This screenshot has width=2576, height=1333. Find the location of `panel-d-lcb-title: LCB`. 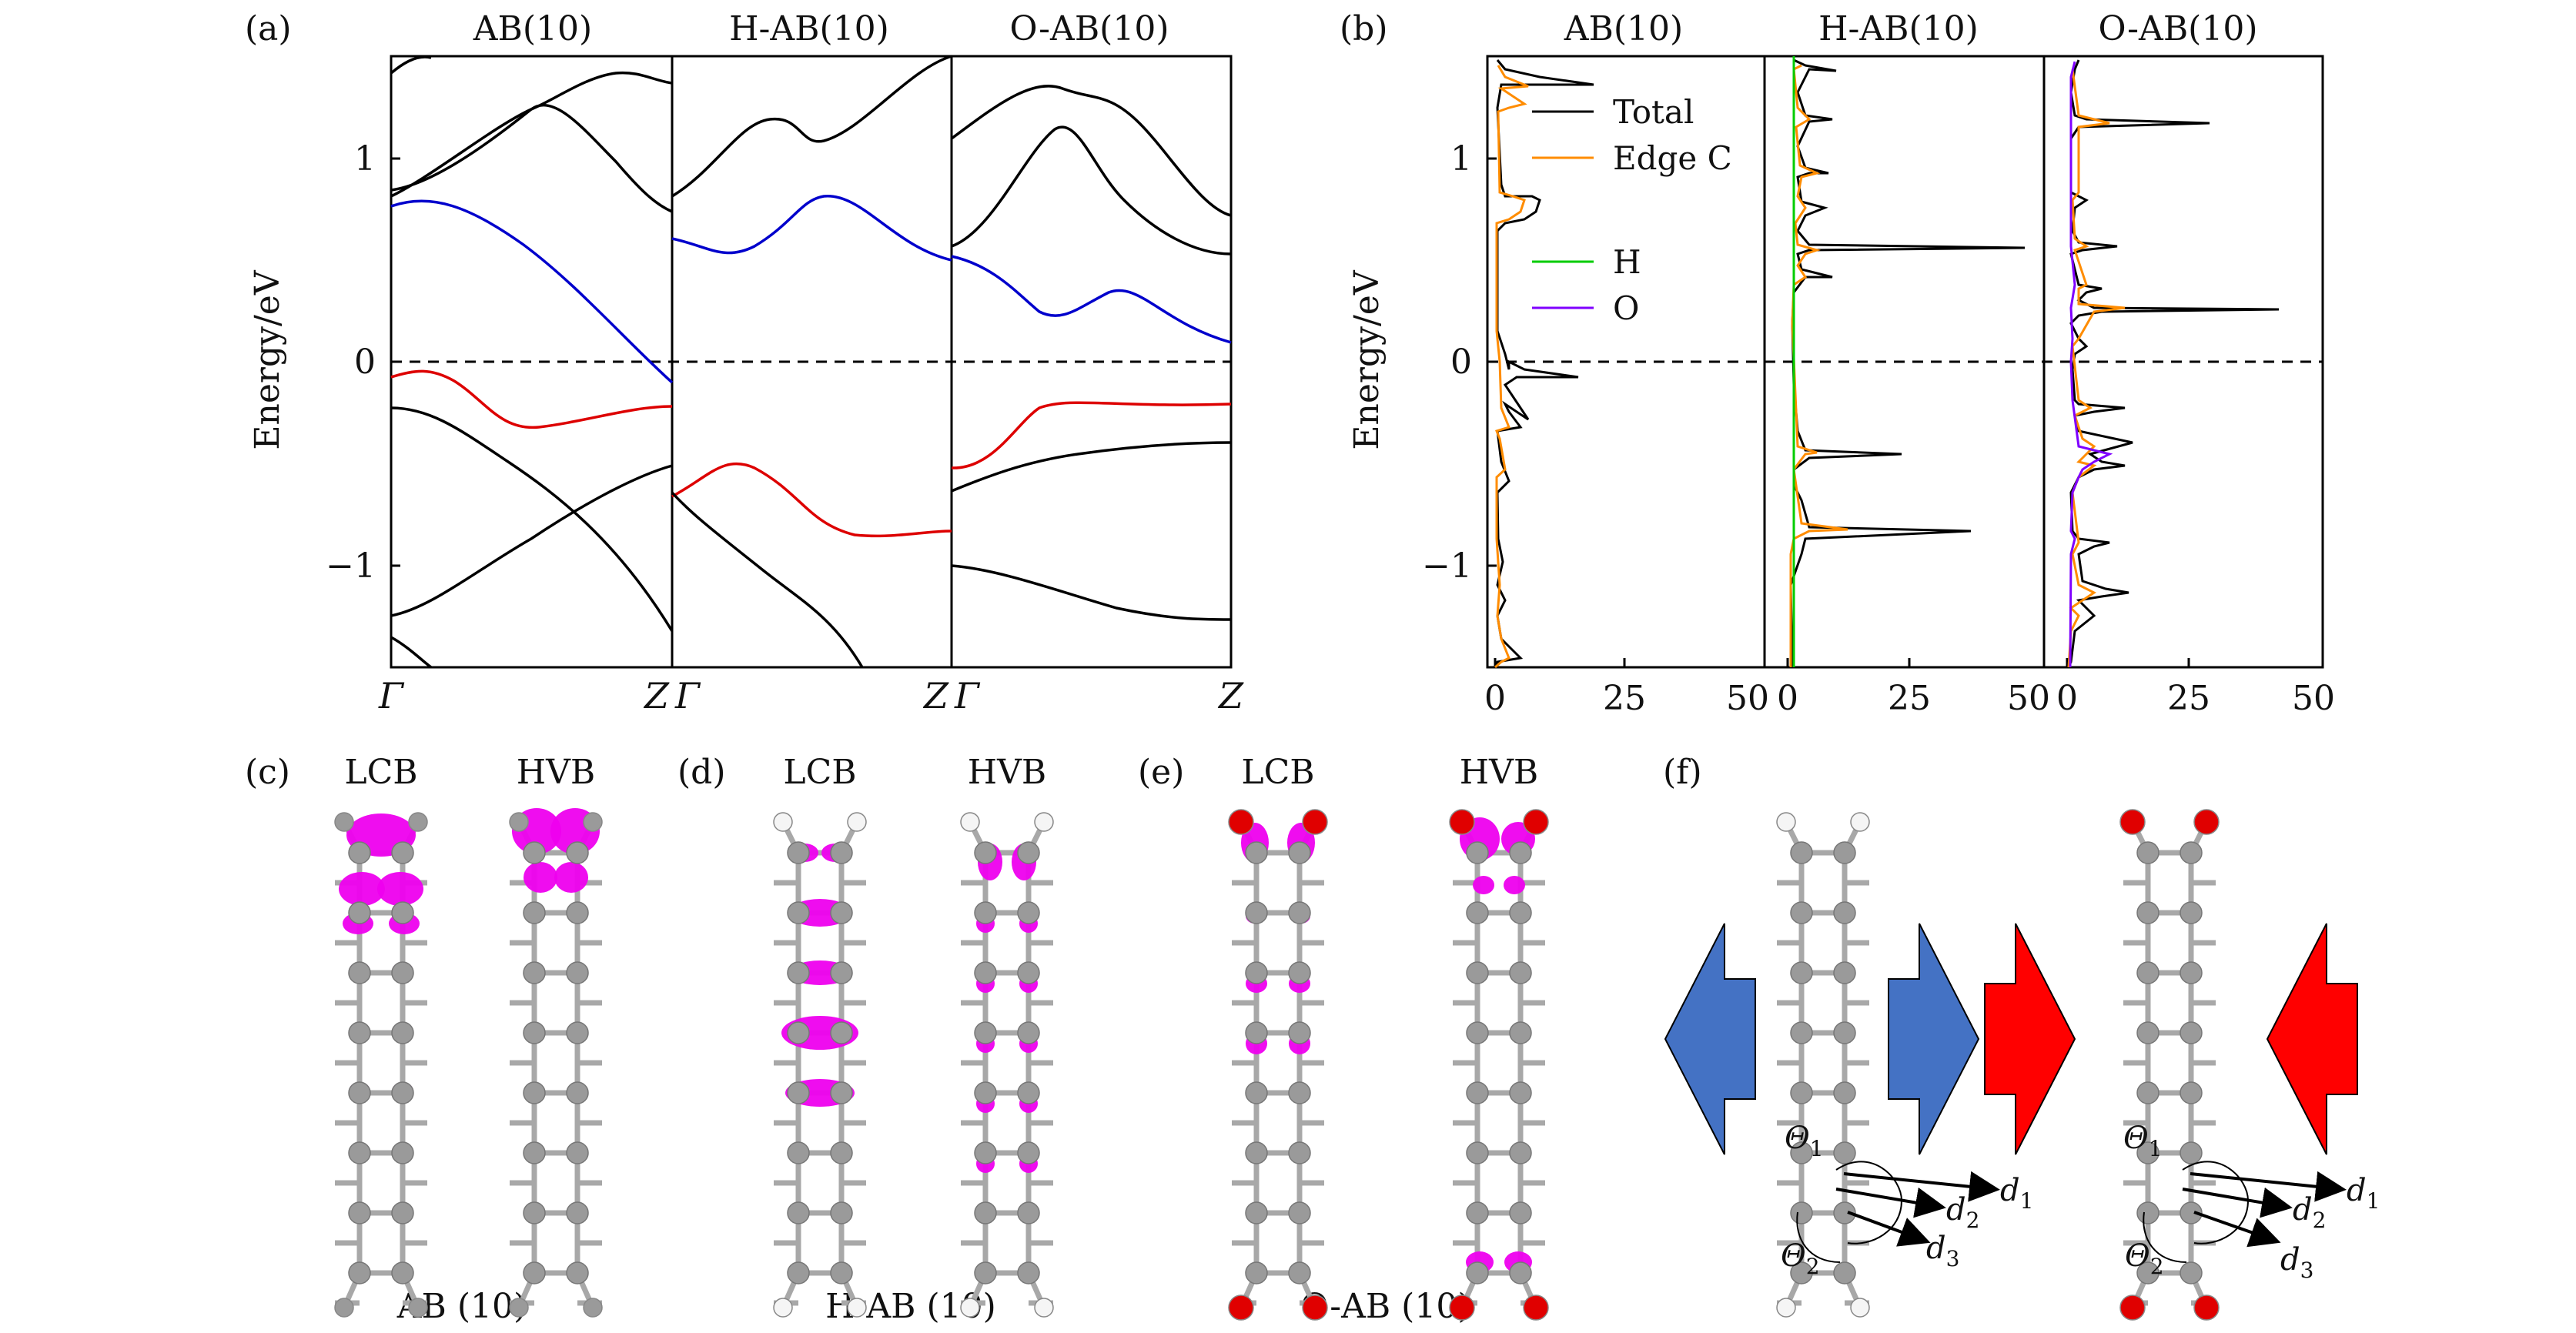

panel-d-lcb-title: LCB is located at coordinates (820, 772).